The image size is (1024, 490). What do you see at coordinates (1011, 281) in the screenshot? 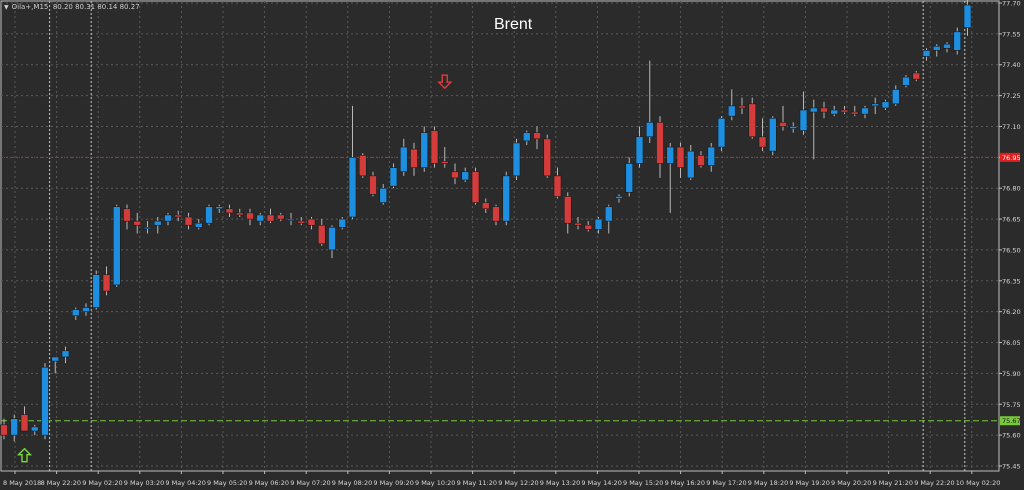
I see `price-tick-label: 76.35` at bounding box center [1011, 281].